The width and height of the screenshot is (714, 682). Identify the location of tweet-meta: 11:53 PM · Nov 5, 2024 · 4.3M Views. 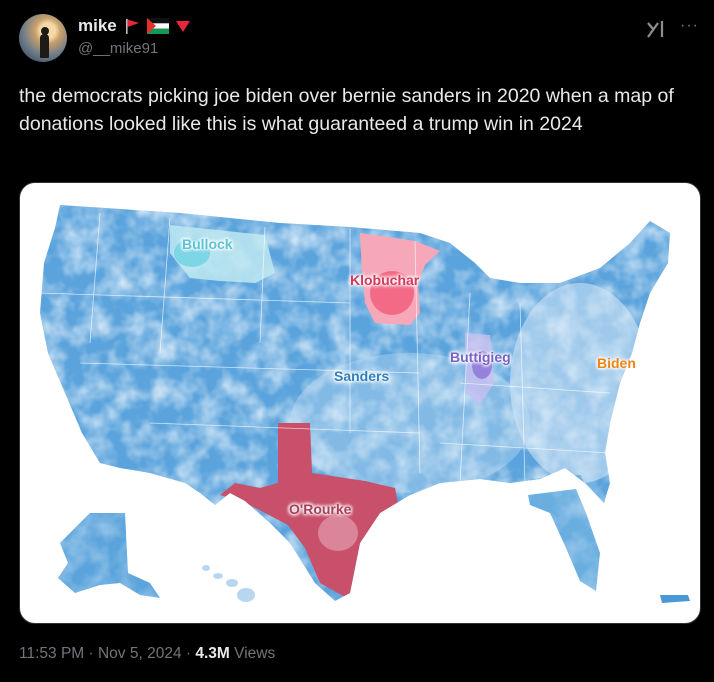
(147, 654).